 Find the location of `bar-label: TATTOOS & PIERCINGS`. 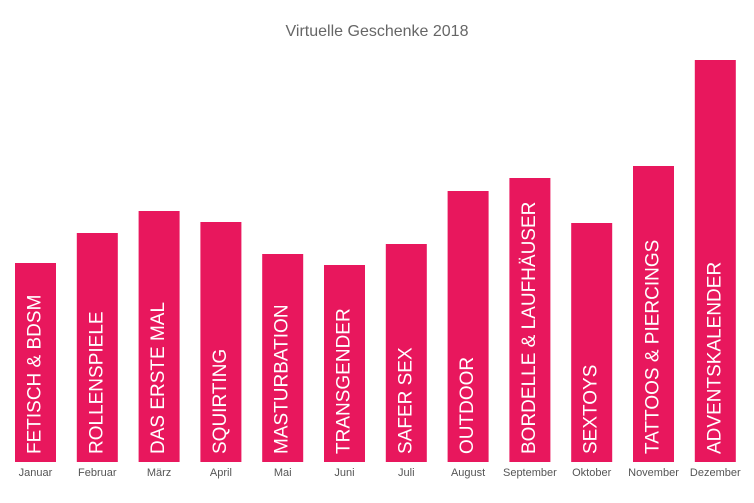

bar-label: TATTOOS & PIERCINGS is located at coordinates (653, 347).